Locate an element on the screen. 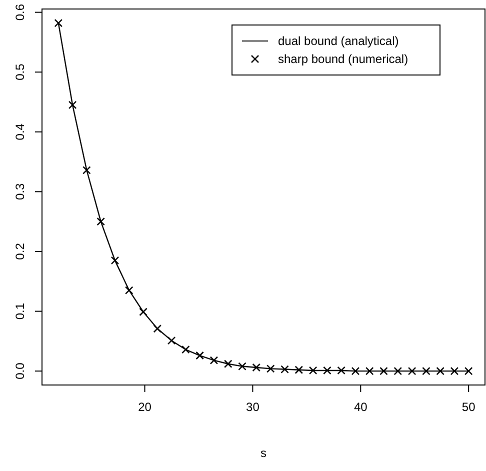 The width and height of the screenshot is (486, 471). x-tick-label: 20 is located at coordinates (145, 407).